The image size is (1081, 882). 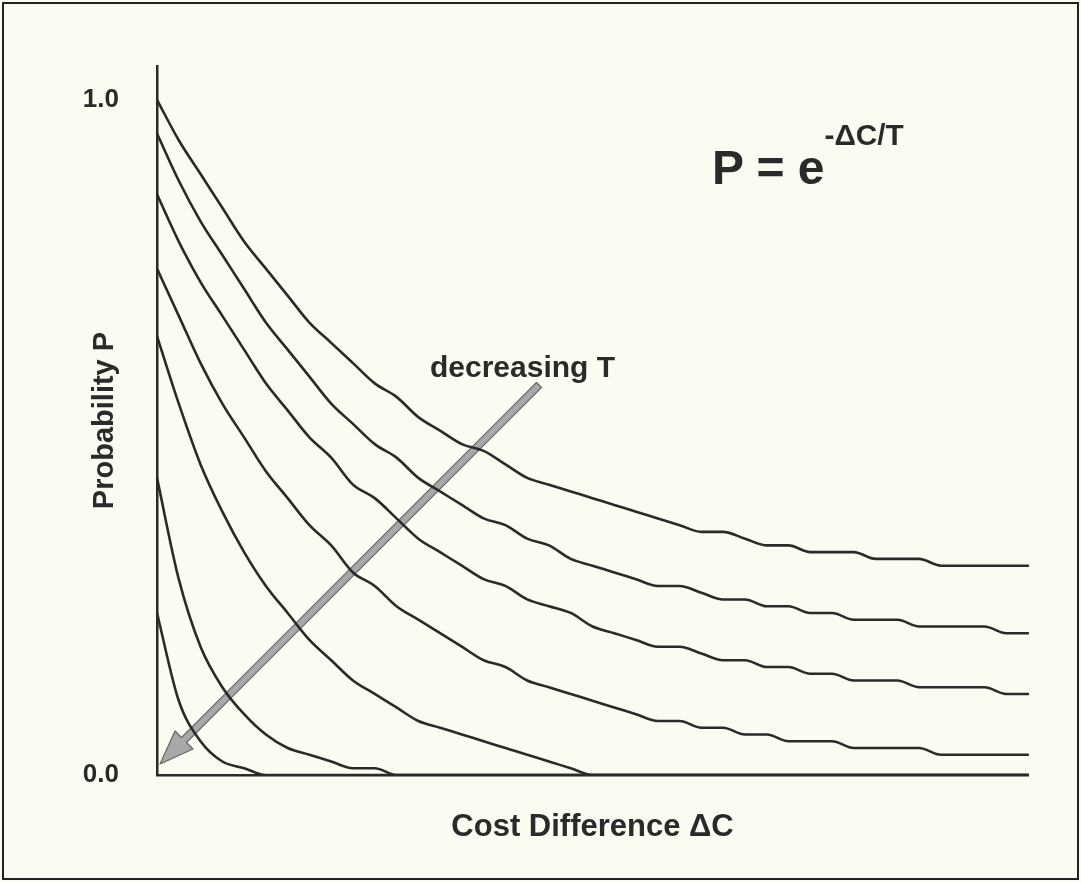 What do you see at coordinates (808, 156) in the screenshot?
I see `annotation: P = e$^{-ΔC/T}$` at bounding box center [808, 156].